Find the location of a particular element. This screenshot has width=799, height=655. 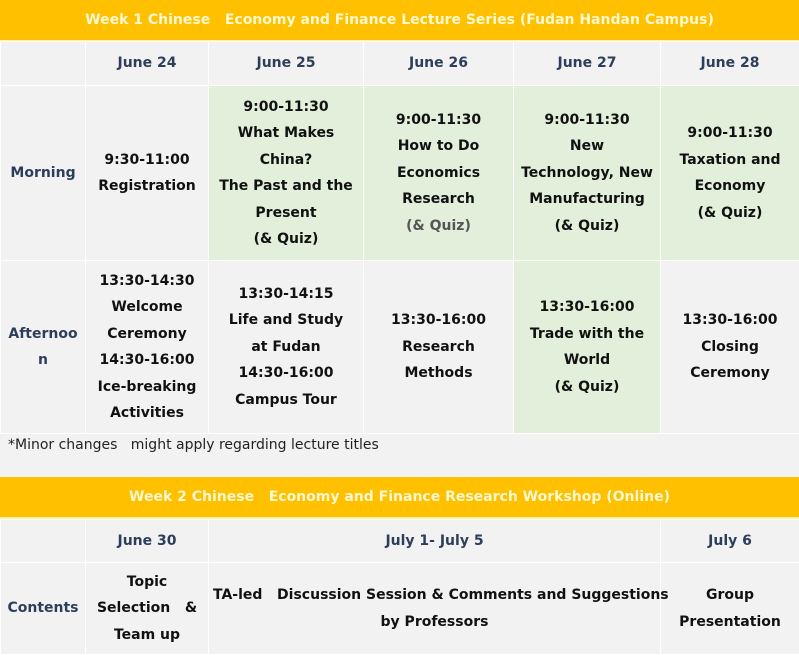

row-label-afternoon-text: Afternoo n is located at coordinates (43, 347).